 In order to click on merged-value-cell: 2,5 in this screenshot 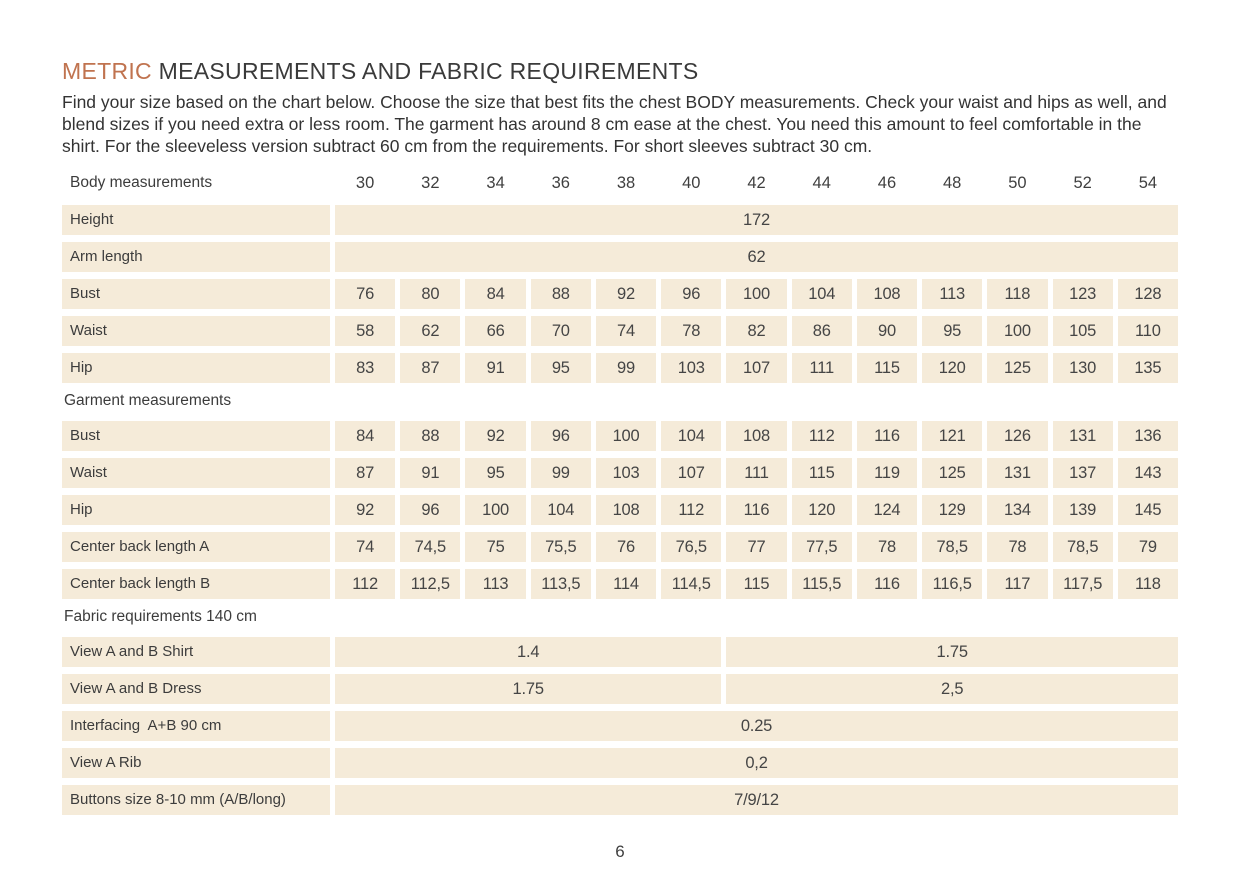, I will do `click(952, 689)`.